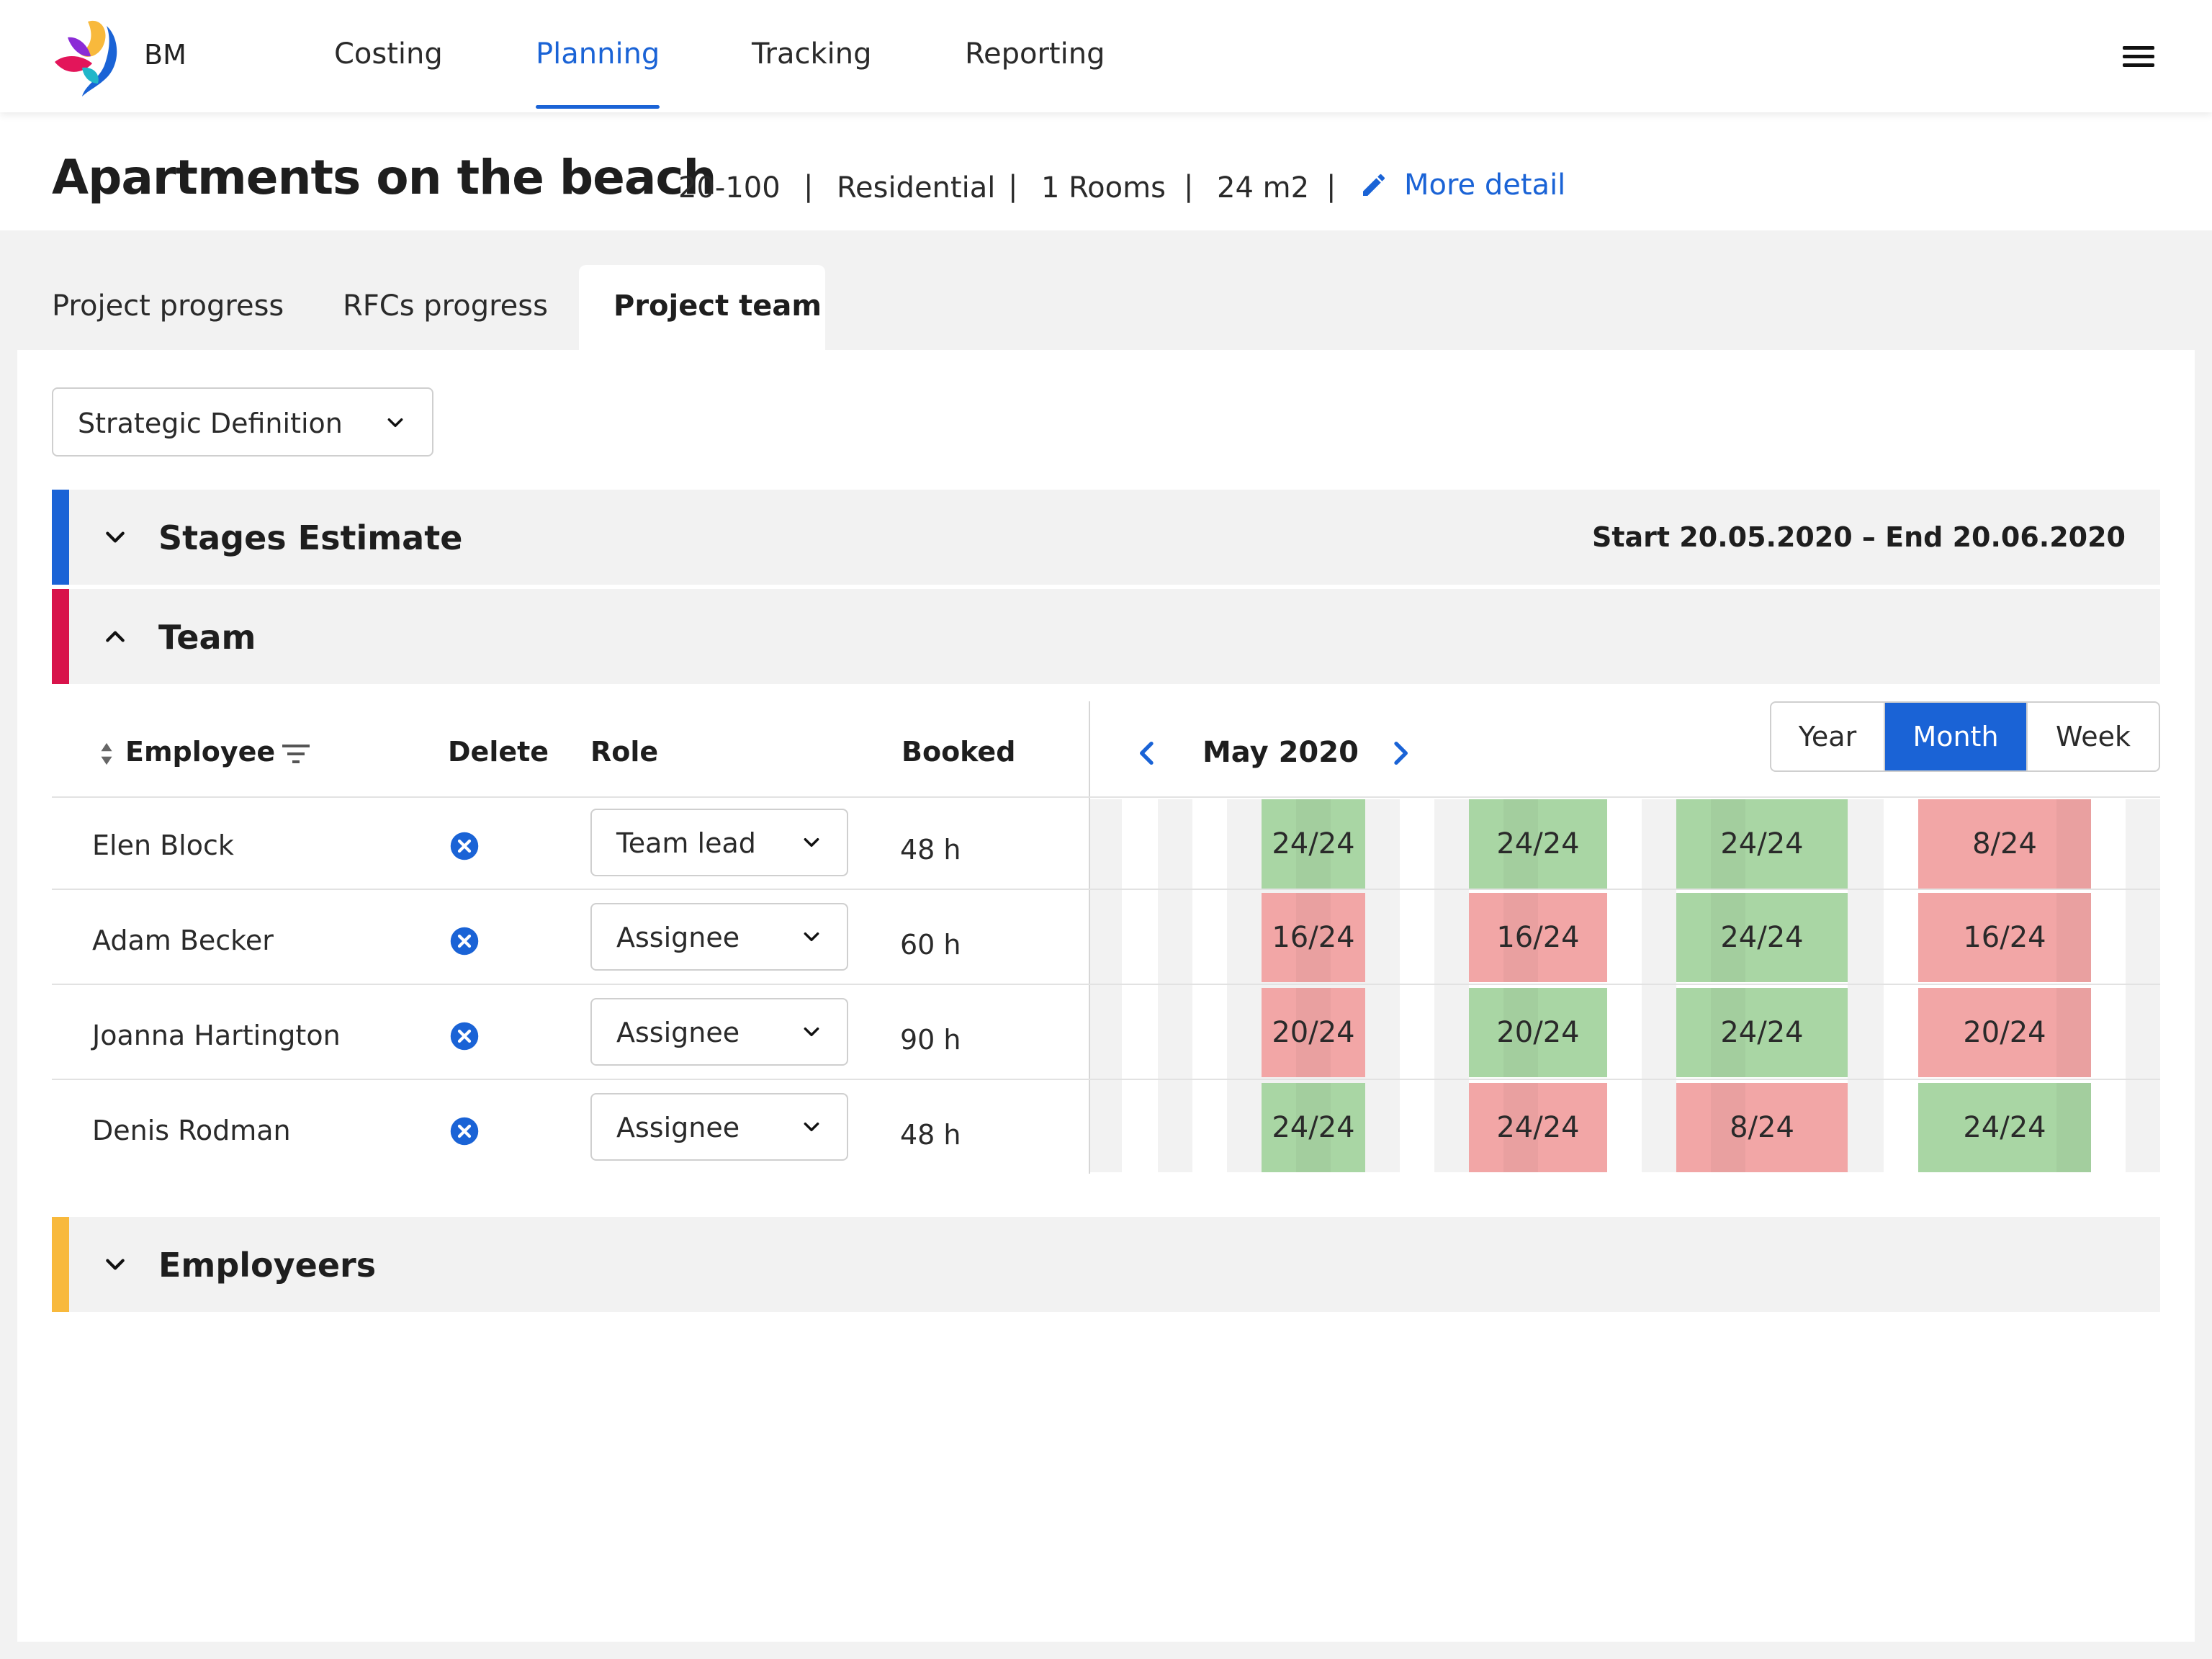 Image resolution: width=2212 pixels, height=1659 pixels. What do you see at coordinates (116, 636) in the screenshot?
I see `chevron-up-icon` at bounding box center [116, 636].